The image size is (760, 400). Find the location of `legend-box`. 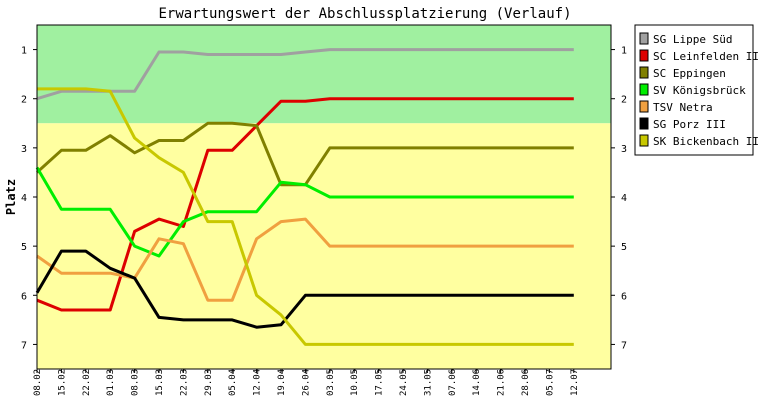

legend-box is located at coordinates (694, 90).